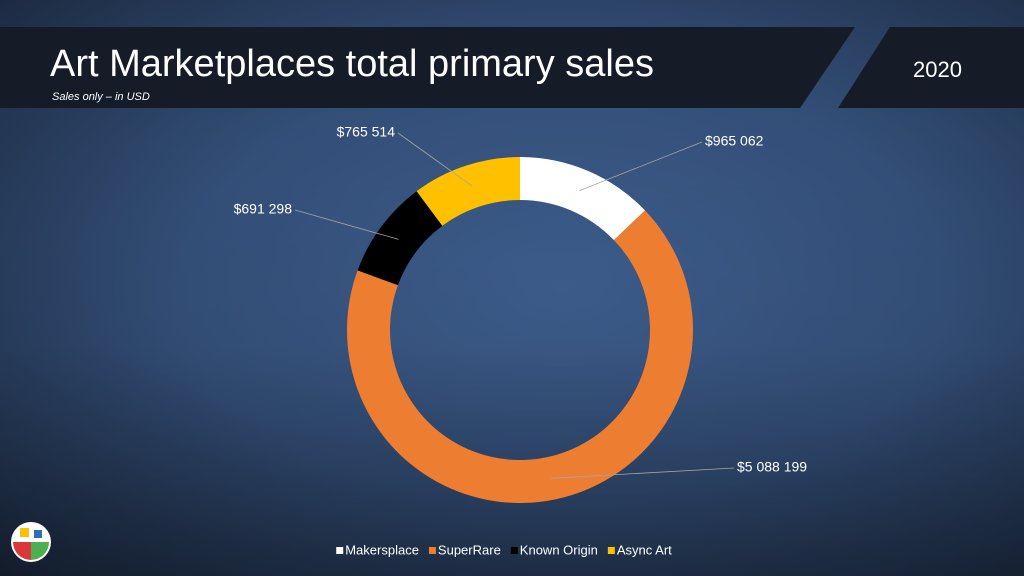  I want to click on legend-label: Makersplace, so click(382, 549).